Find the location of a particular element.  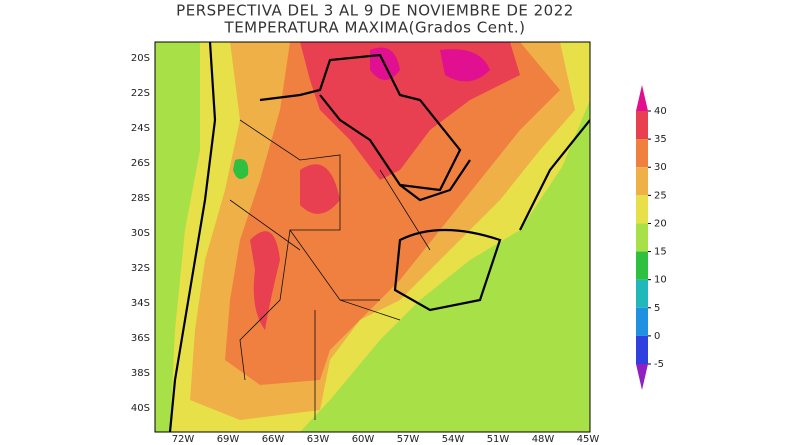

lon-label: 72W is located at coordinates (183, 439).